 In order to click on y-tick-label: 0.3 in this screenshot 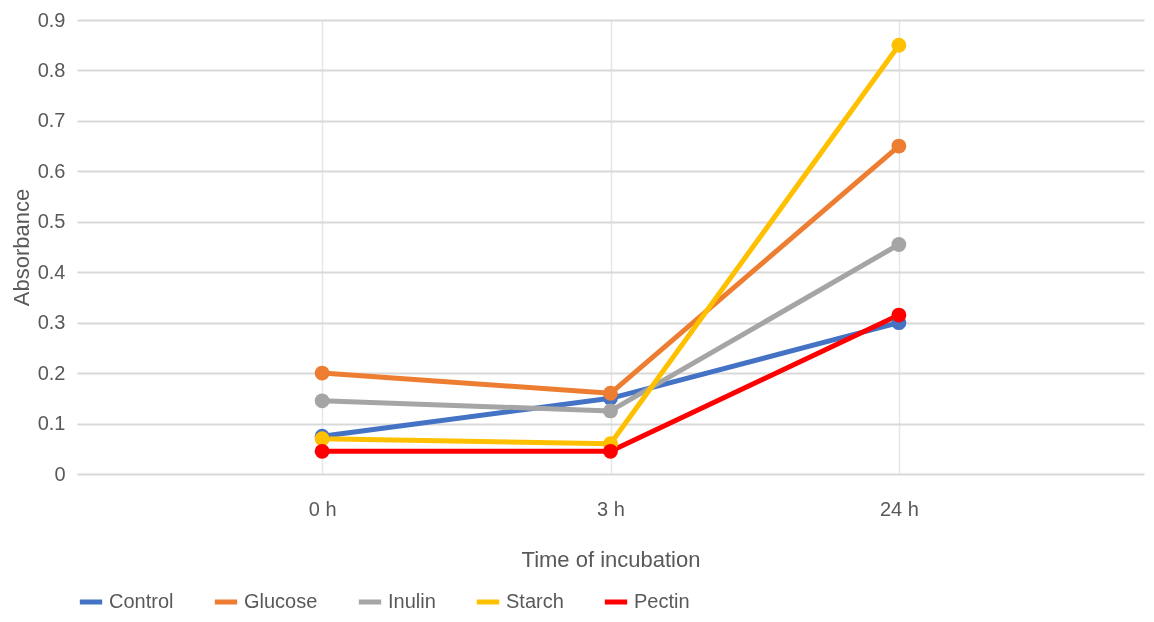, I will do `click(51, 322)`.